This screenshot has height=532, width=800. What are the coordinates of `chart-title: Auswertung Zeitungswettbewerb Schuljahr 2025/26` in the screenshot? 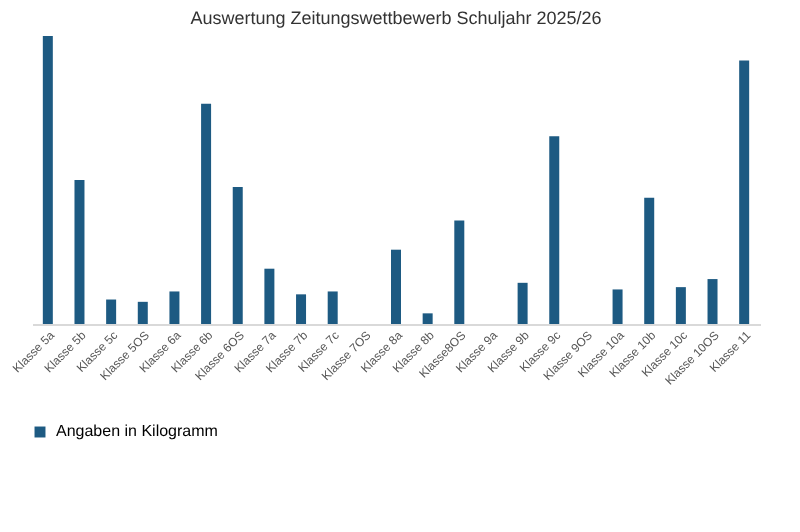 It's located at (396, 18).